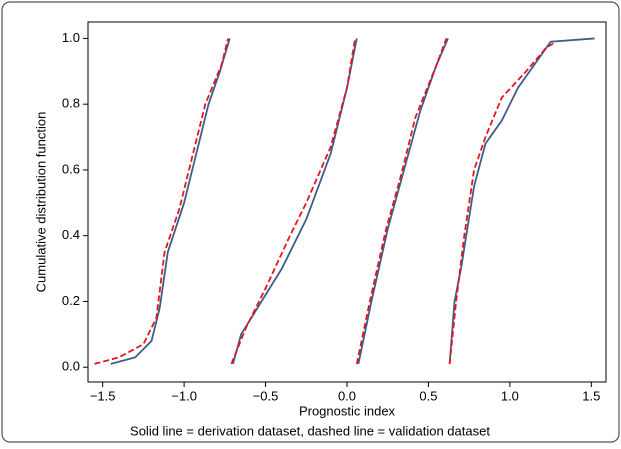  What do you see at coordinates (266, 395) in the screenshot?
I see `x-tick-label: −0.5` at bounding box center [266, 395].